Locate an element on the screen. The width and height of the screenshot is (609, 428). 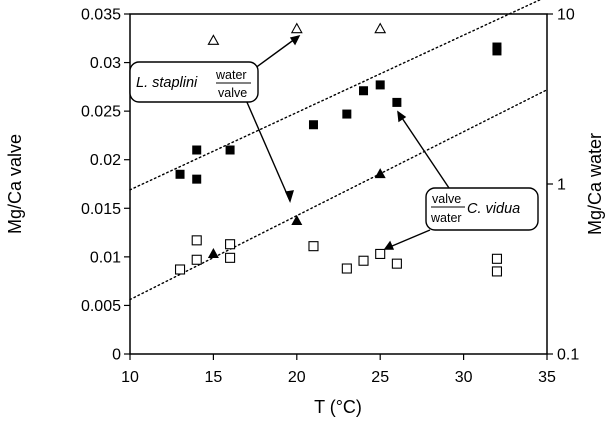
callout-frac-bottom: valve is located at coordinates (232, 93).